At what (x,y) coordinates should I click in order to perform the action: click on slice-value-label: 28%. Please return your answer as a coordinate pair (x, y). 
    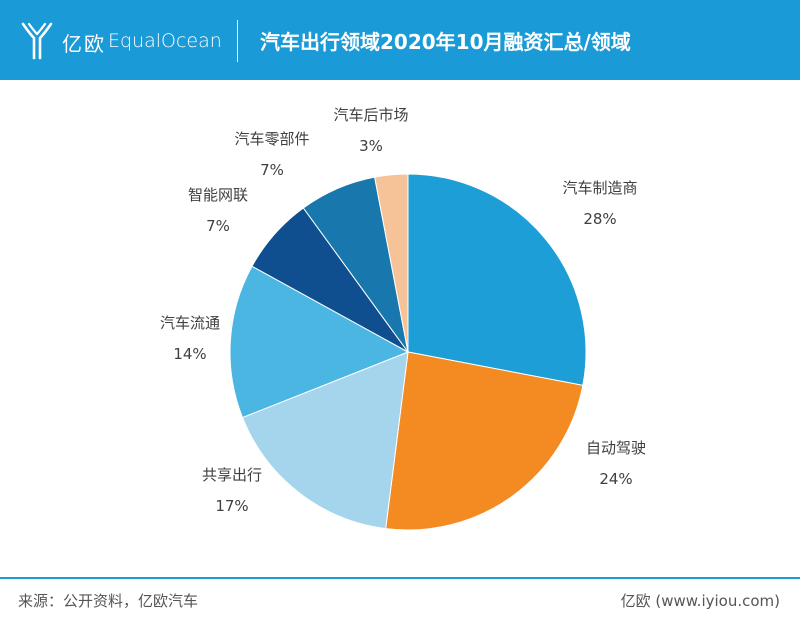
    Looking at the image, I should click on (599, 219).